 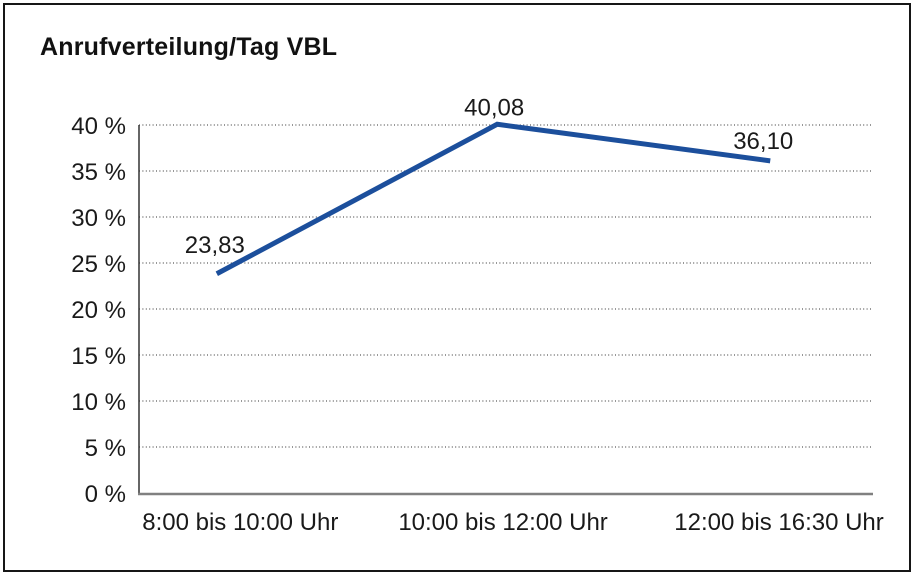 What do you see at coordinates (778, 522) in the screenshot?
I see `x-axis-category-label: 12:00 bis 16:30 Uhr` at bounding box center [778, 522].